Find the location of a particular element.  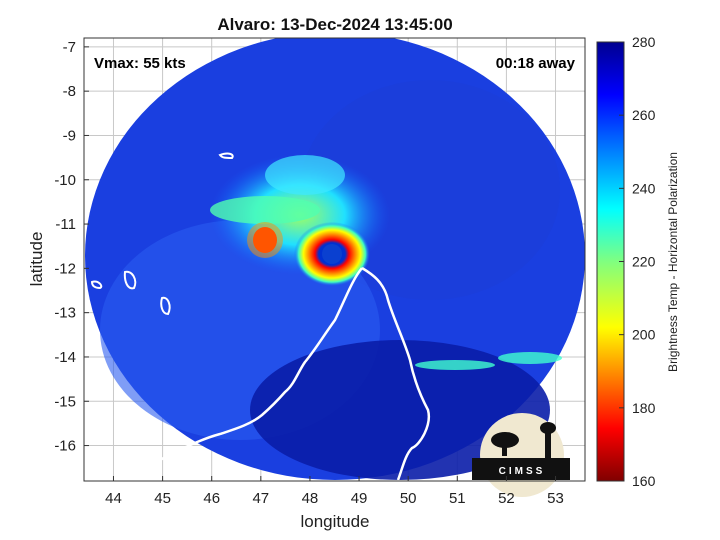

colorbar-ticks: 160 180 200 220 240 260 280 is located at coordinates (637, 261).